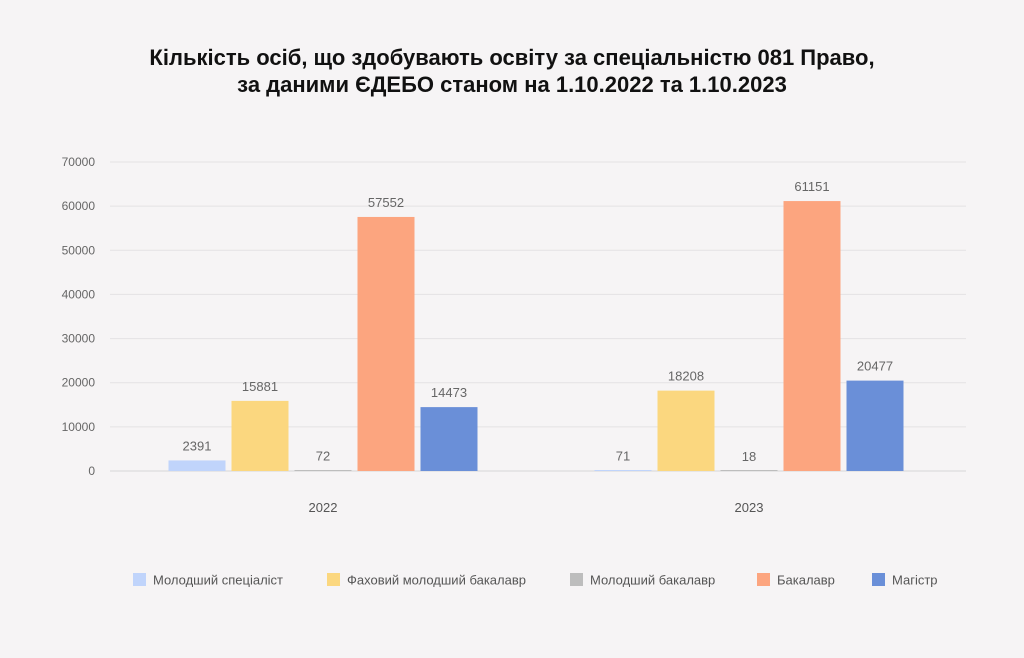  I want to click on data-label: 72, so click(323, 456).